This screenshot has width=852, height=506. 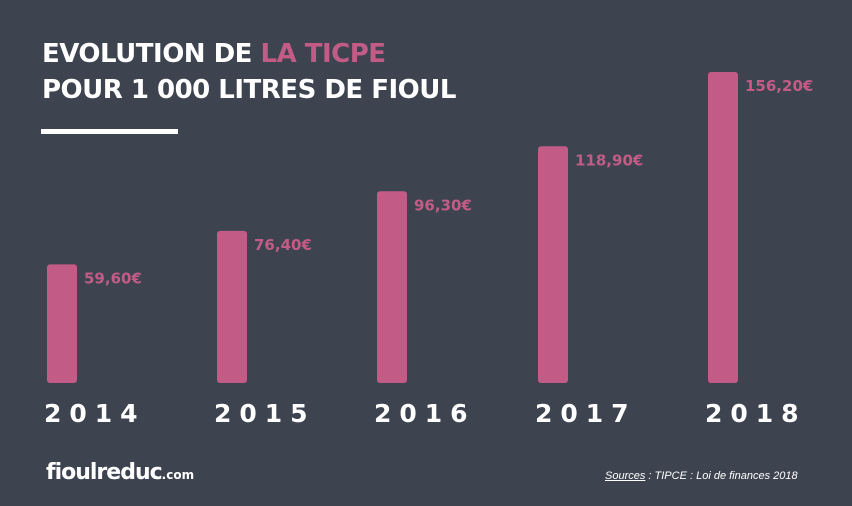 I want to click on bar-2018, so click(x=723, y=227).